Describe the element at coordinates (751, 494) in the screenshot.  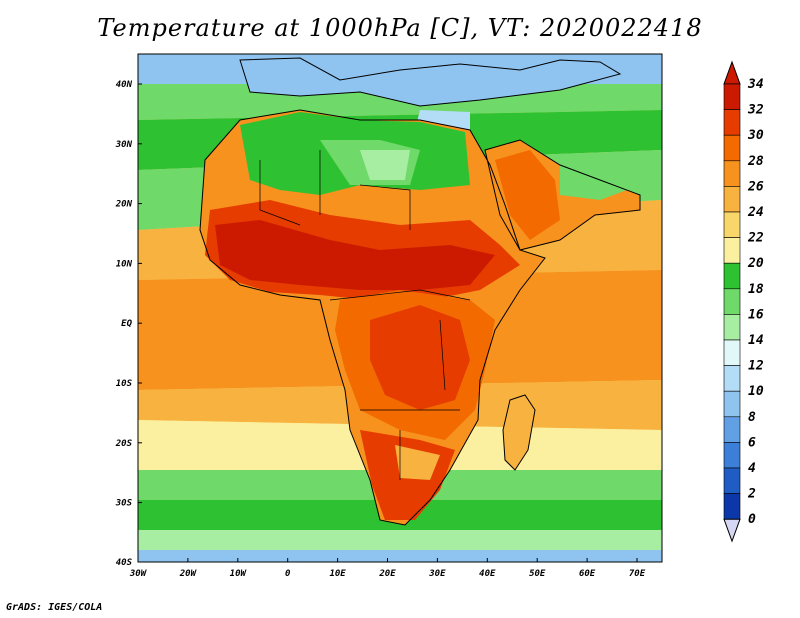
I see `colorbar-label: 2` at that location.